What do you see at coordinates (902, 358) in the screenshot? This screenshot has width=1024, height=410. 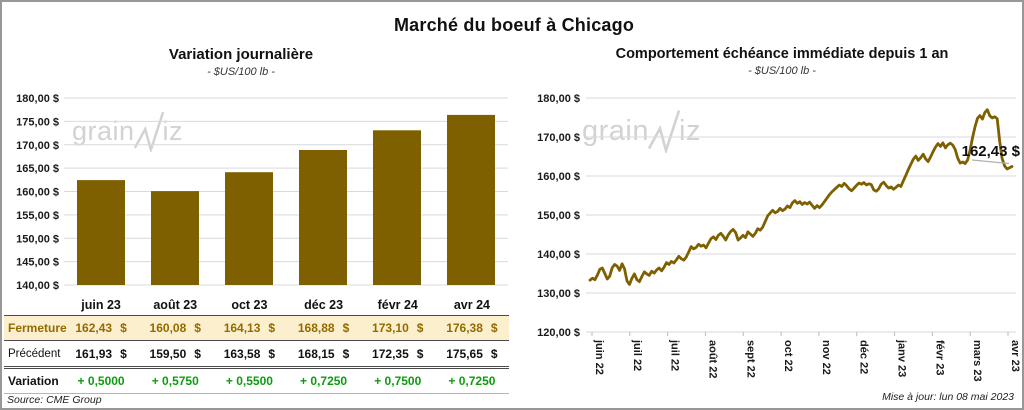 I see `svg-text: janv 23` at bounding box center [902, 358].